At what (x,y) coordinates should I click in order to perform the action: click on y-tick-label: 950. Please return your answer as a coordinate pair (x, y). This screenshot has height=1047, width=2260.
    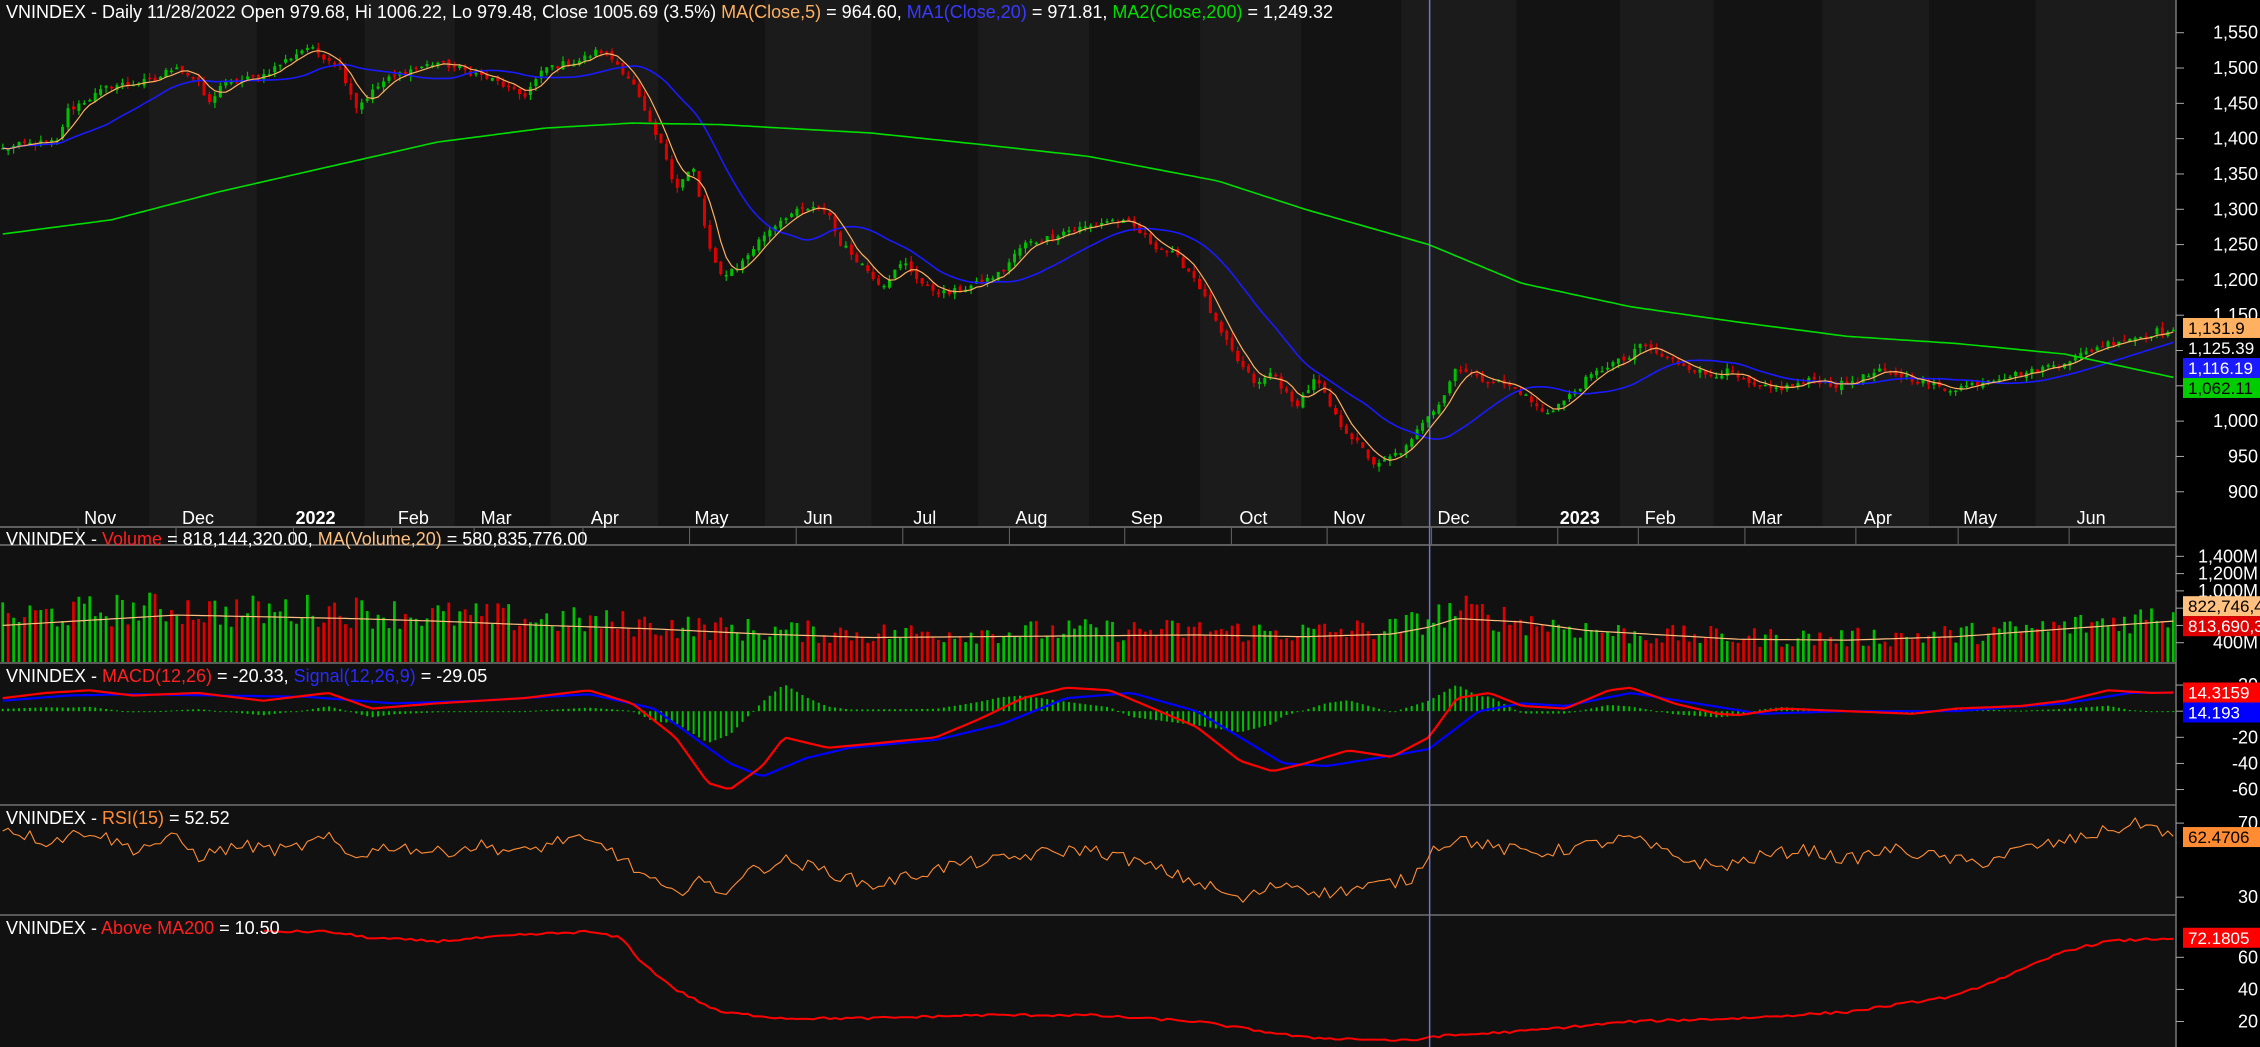
    Looking at the image, I should click on (2243, 456).